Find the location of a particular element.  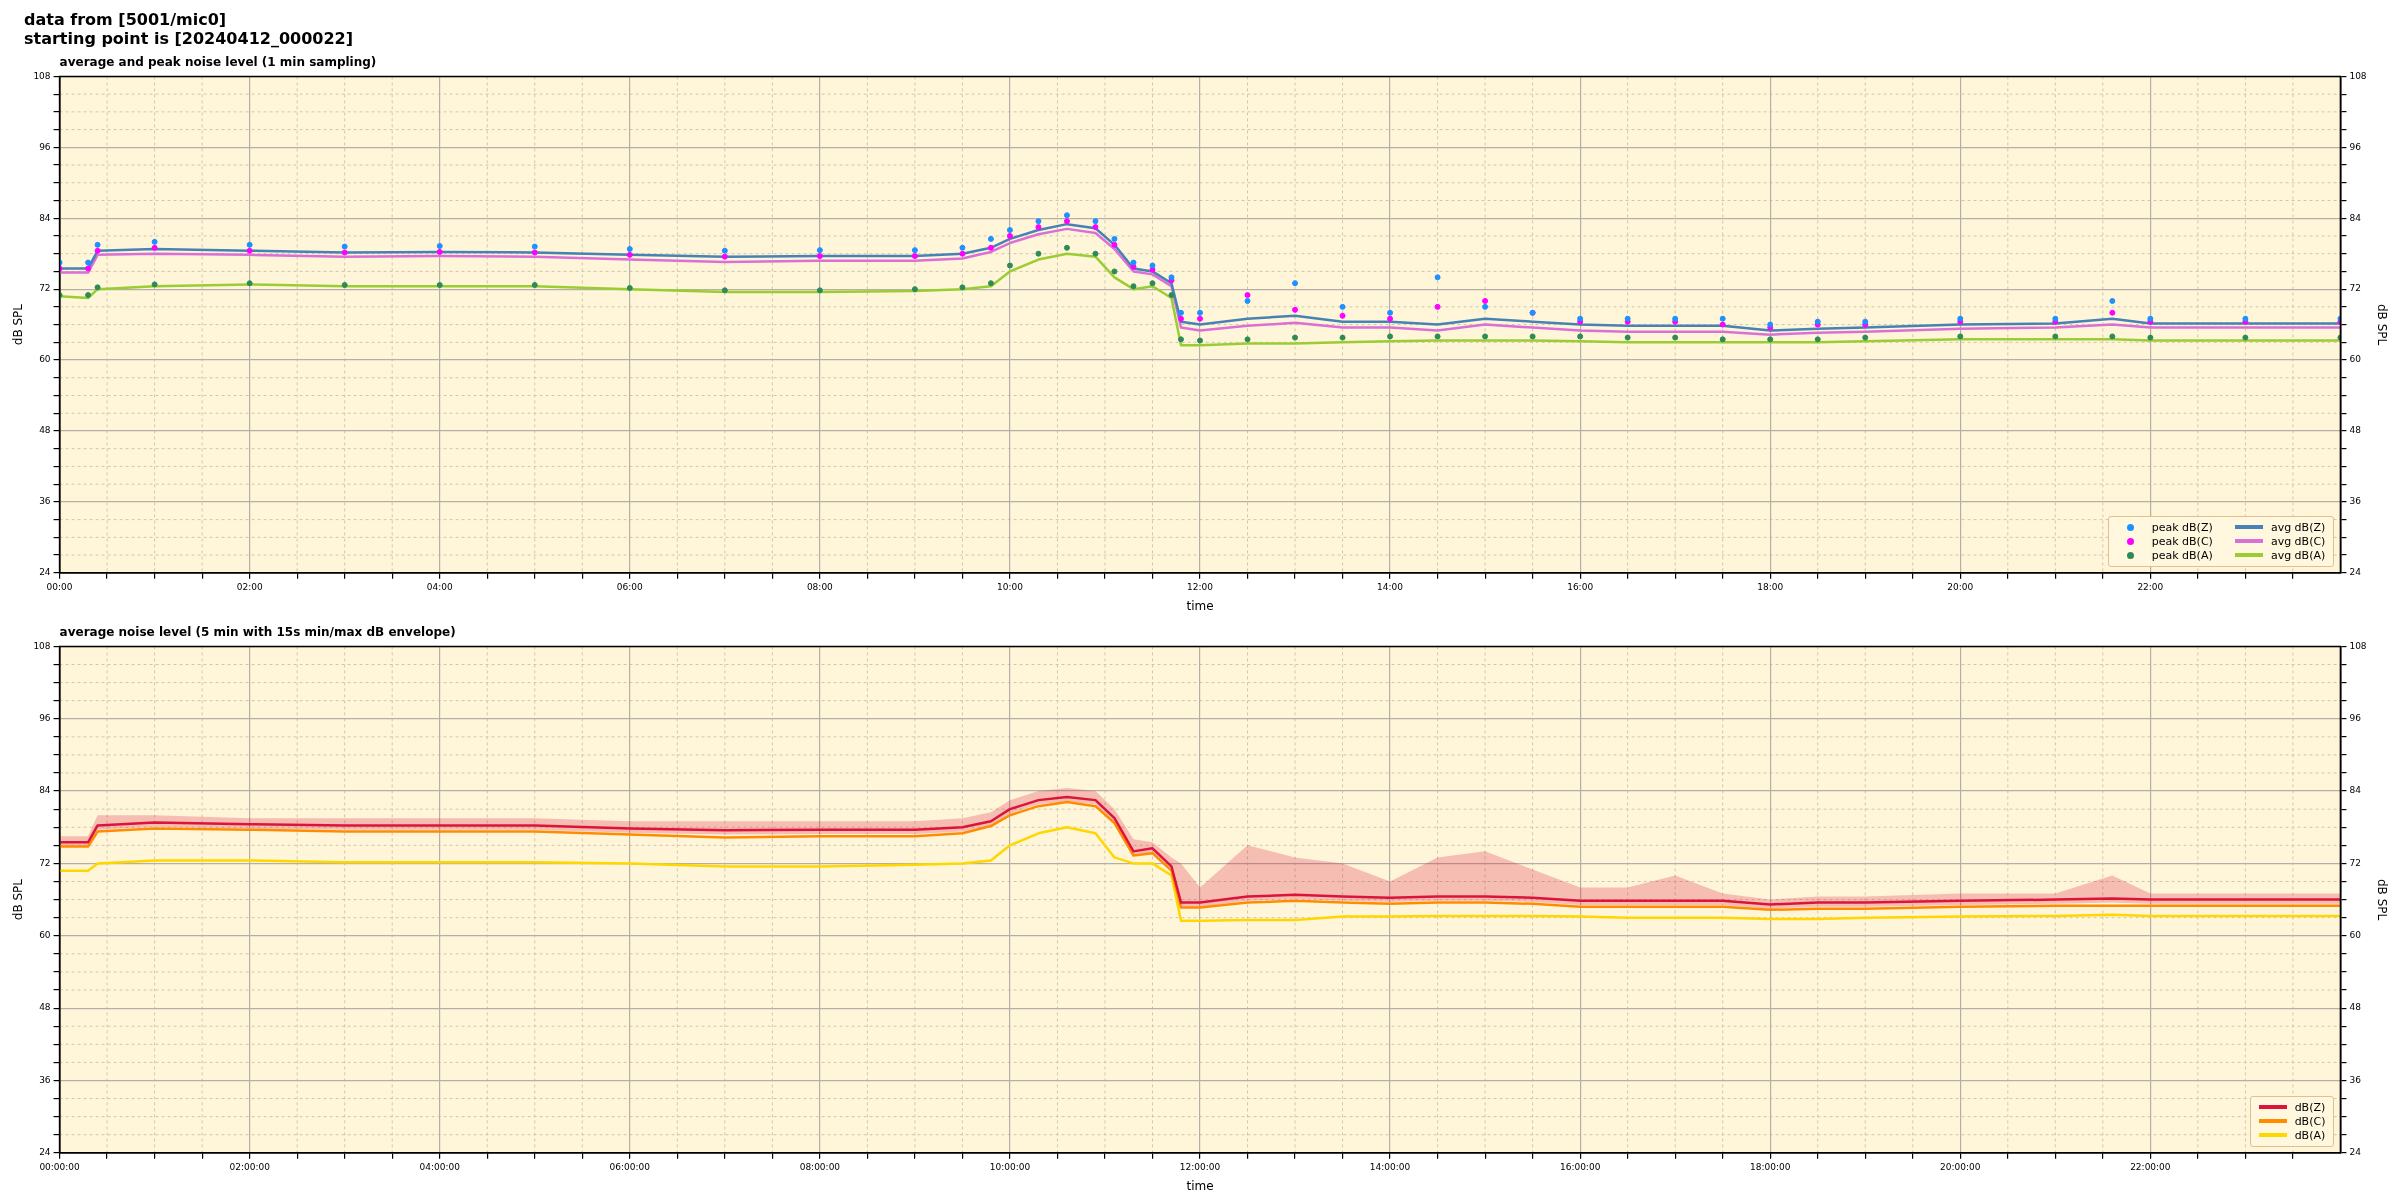

x-tick-label: 12:00:00 is located at coordinates (1200, 1166).